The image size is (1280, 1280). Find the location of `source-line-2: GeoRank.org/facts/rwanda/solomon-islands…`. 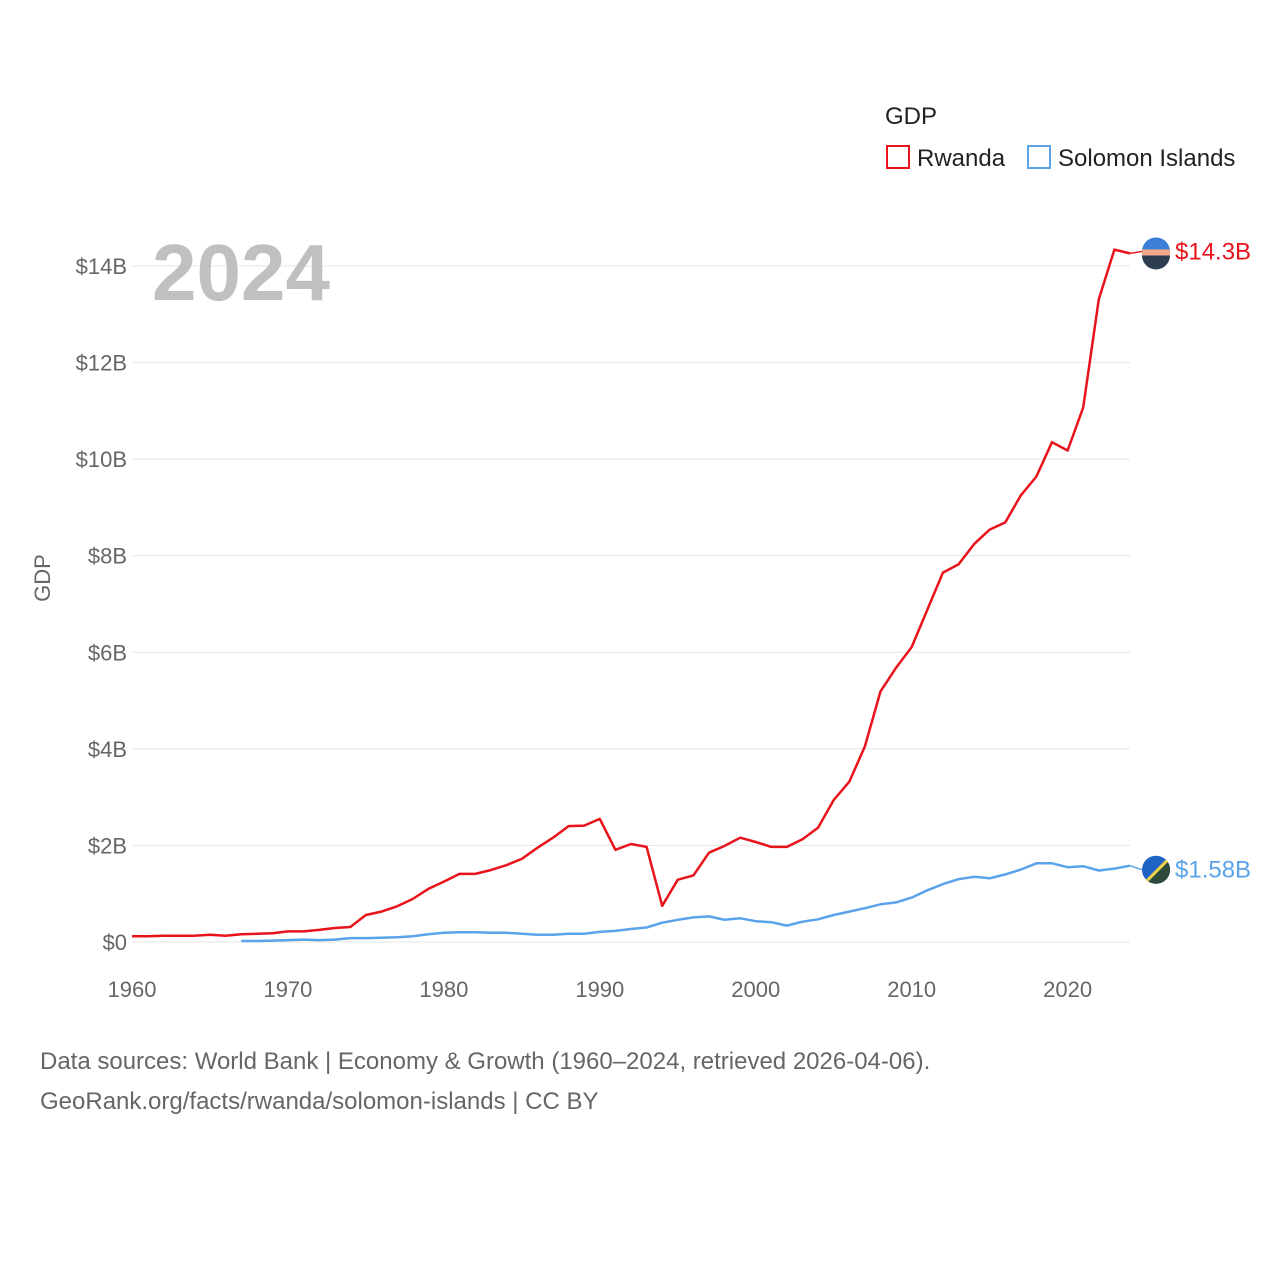

source-line-2: GeoRank.org/facts/rwanda/solomon-islands… is located at coordinates (319, 1101).